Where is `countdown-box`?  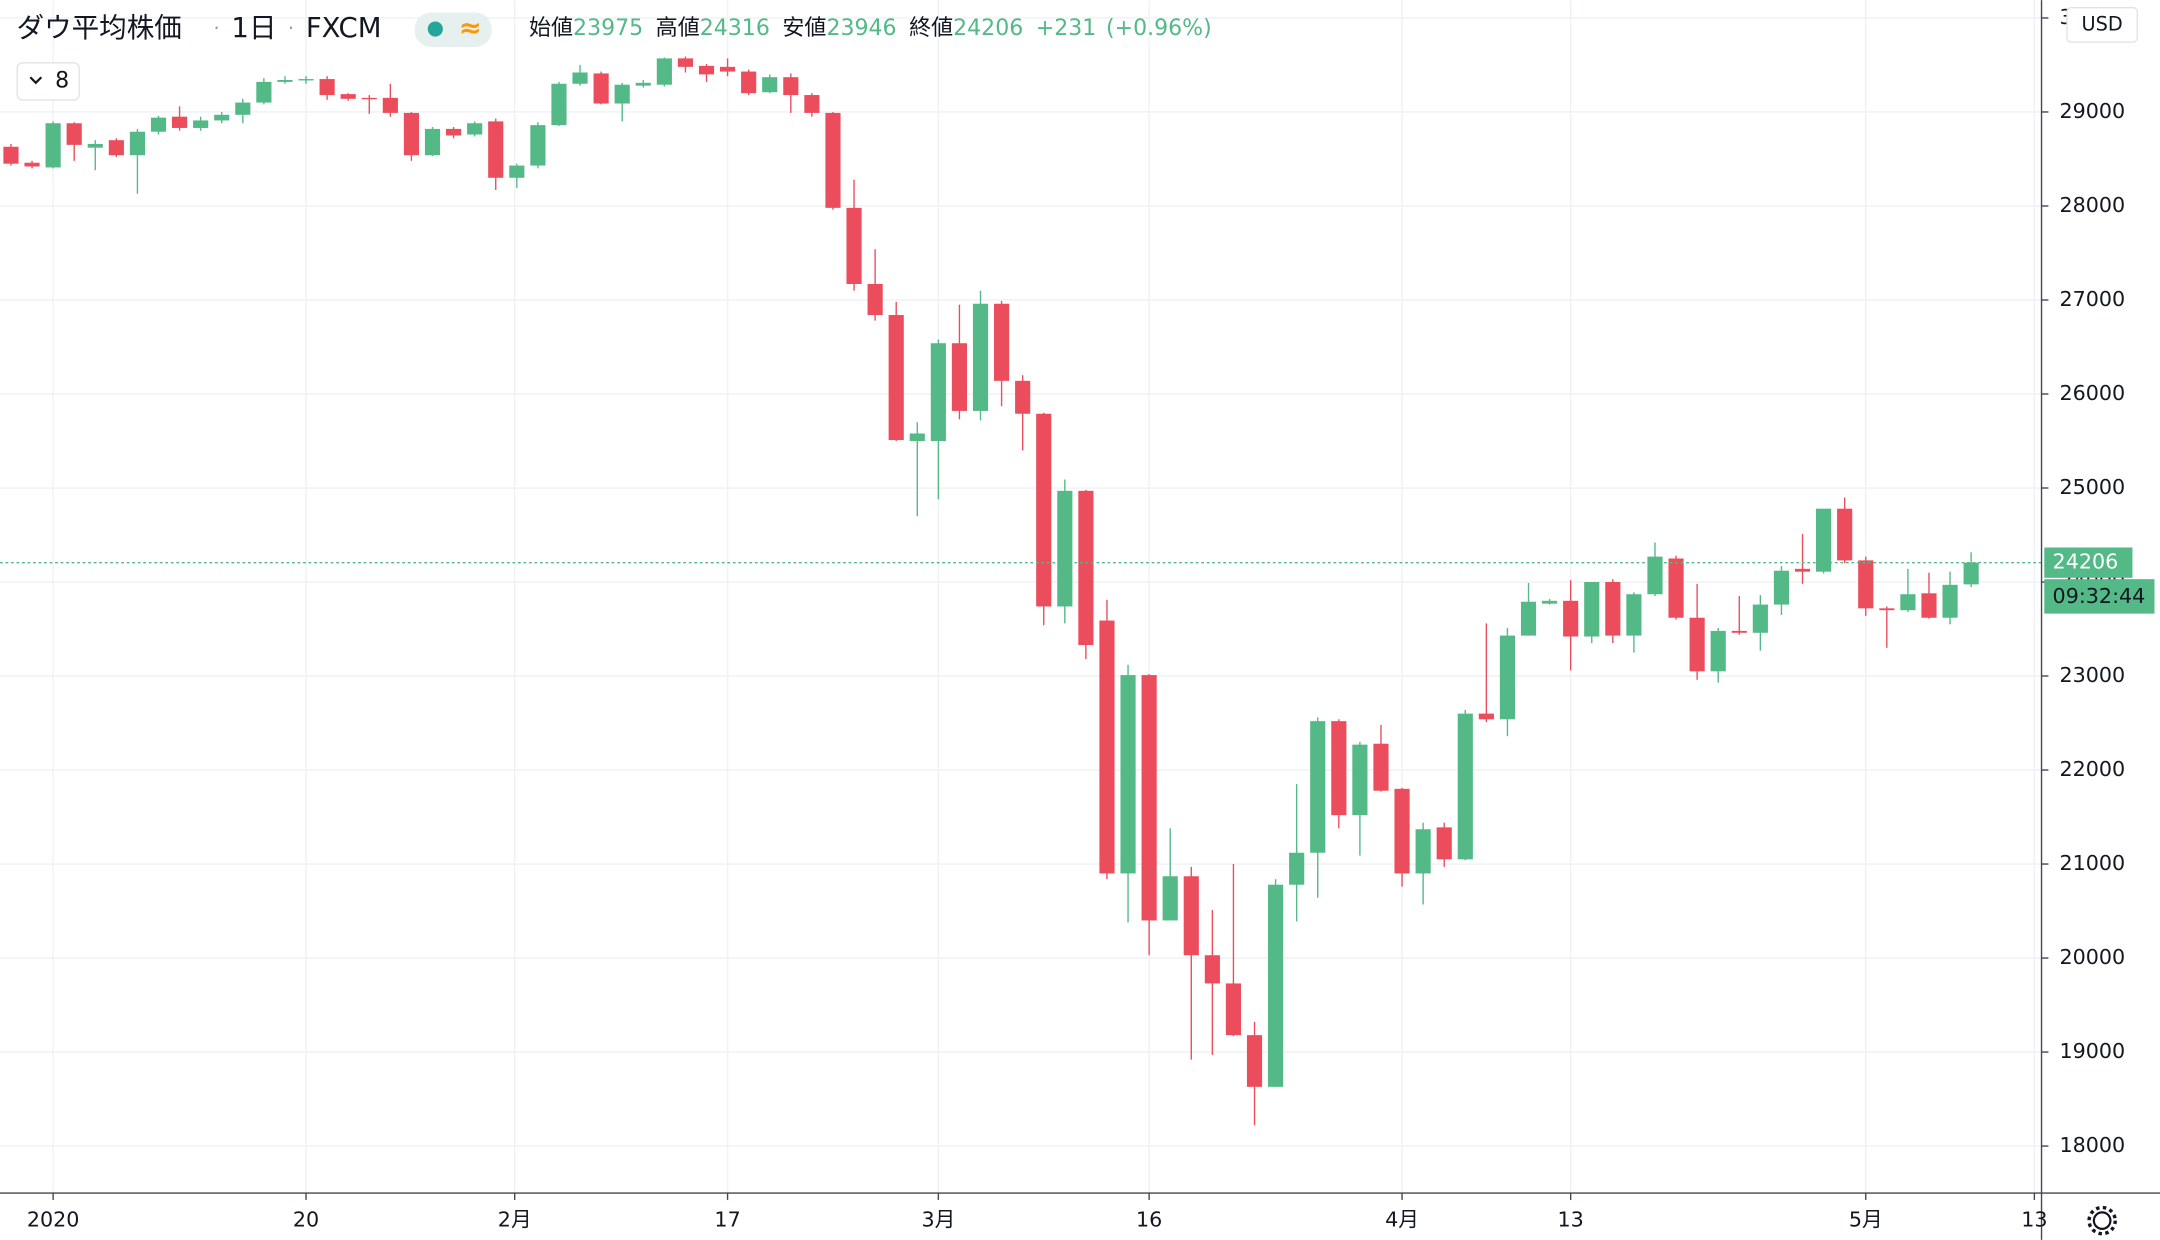
countdown-box is located at coordinates (2099, 596).